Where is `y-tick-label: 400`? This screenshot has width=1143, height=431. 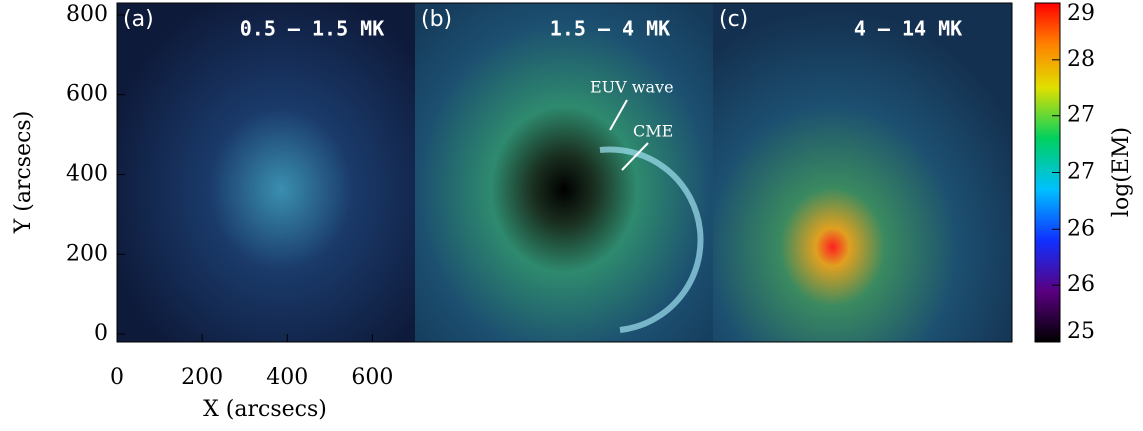
y-tick-label: 400 is located at coordinates (87, 173).